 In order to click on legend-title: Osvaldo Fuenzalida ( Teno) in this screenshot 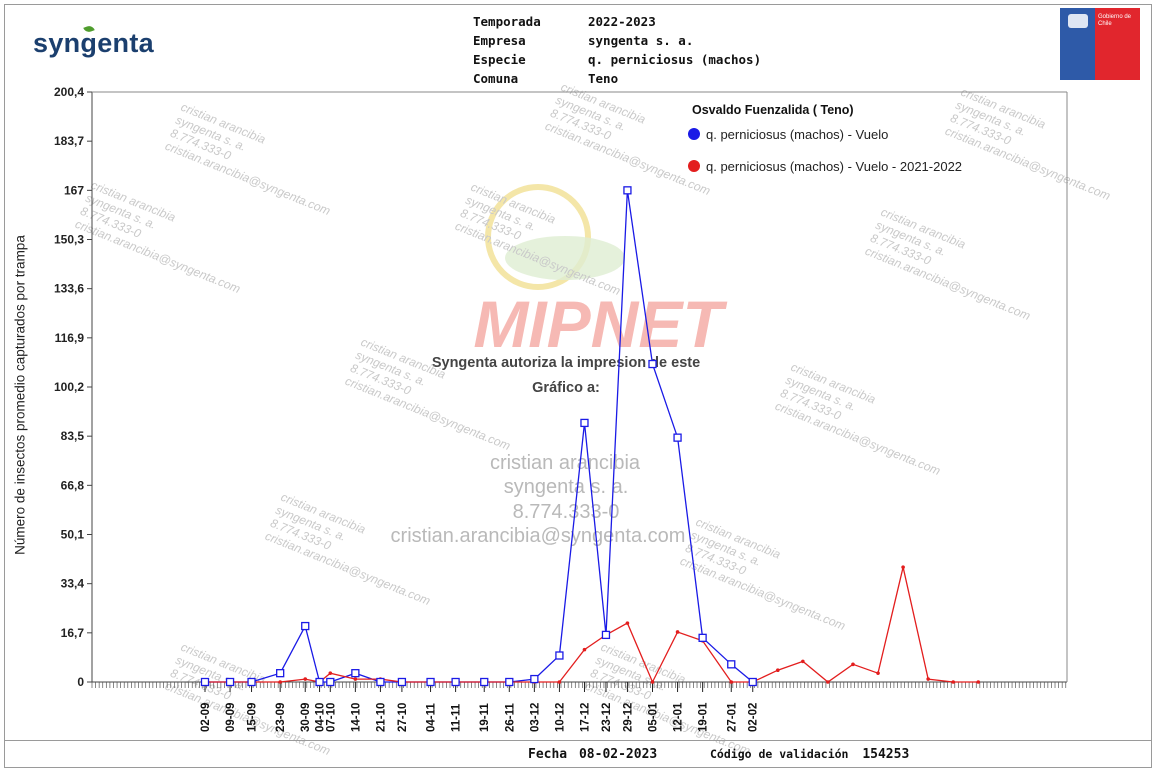, I will do `click(773, 110)`.